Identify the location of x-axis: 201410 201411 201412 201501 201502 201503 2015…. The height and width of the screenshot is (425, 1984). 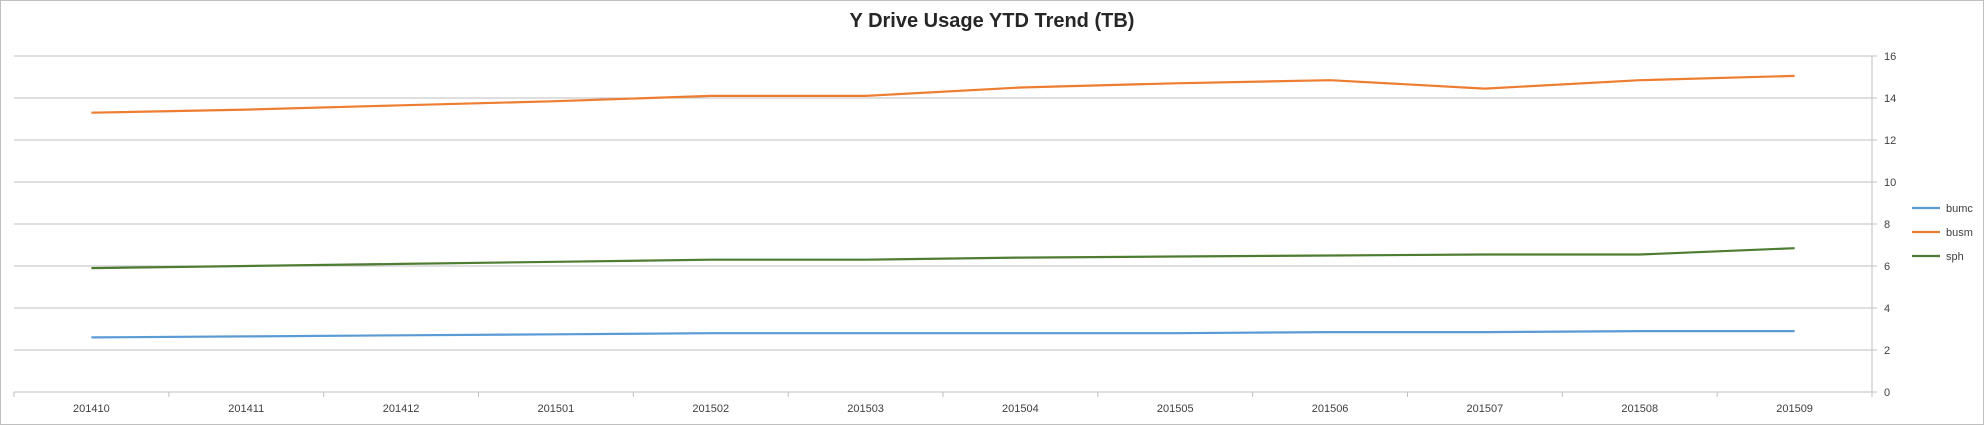
(943, 403).